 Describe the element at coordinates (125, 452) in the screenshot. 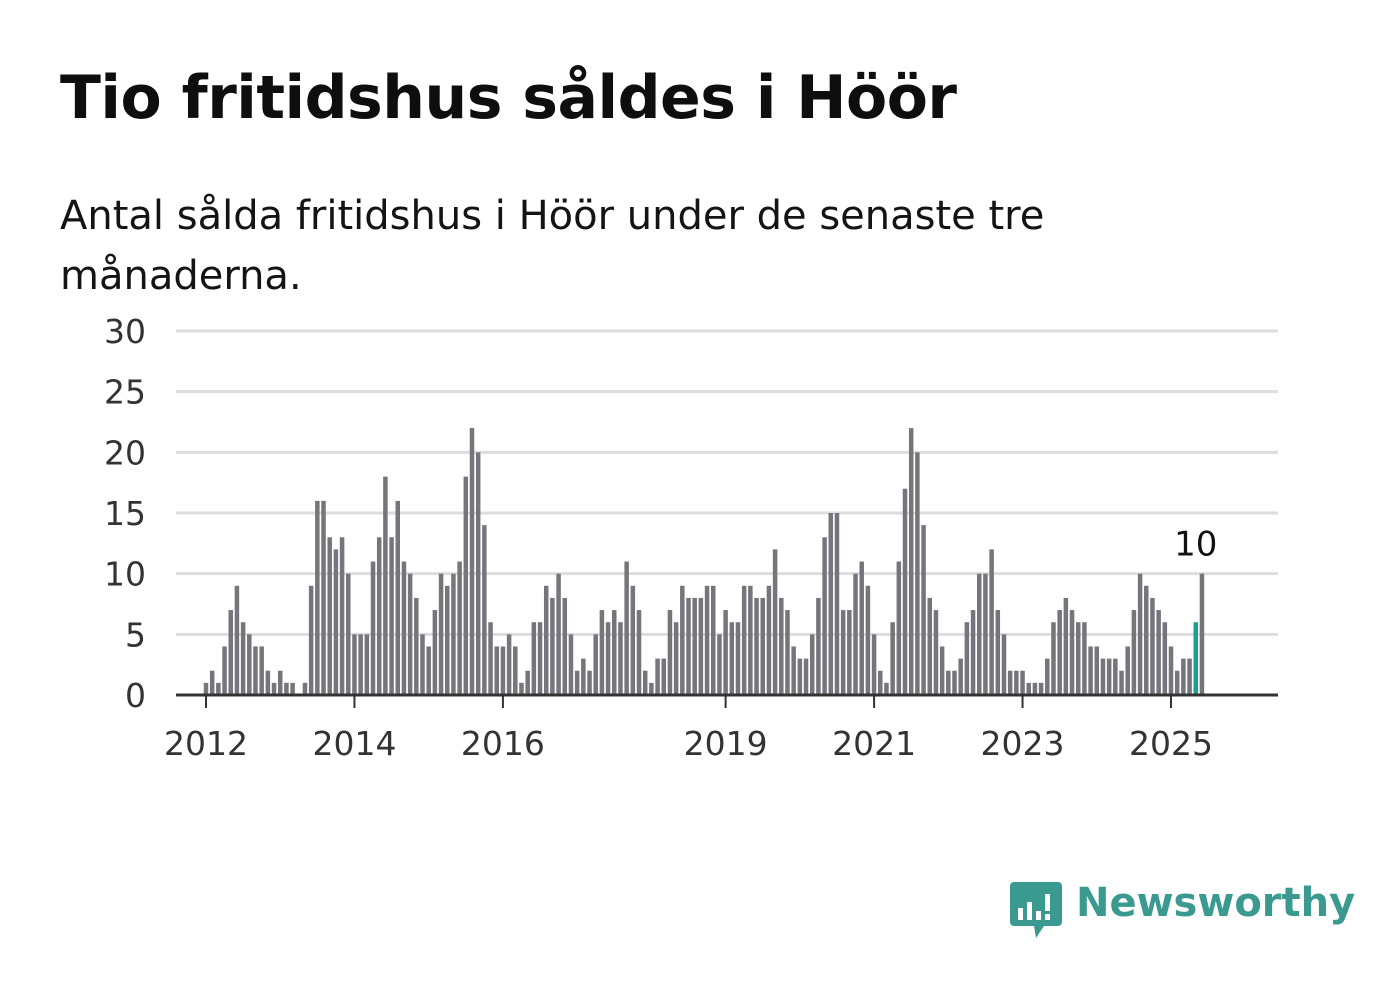

I see `y-tick-label: 20` at that location.